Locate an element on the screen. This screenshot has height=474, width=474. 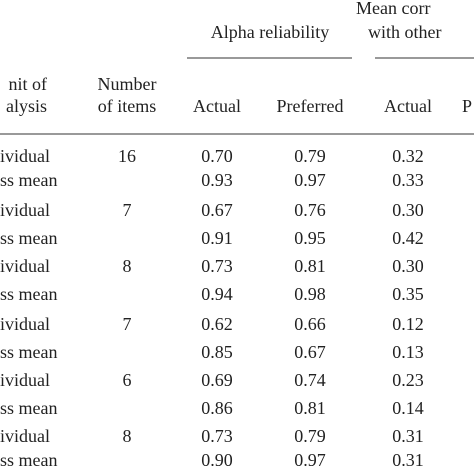
items-cell: 6 is located at coordinates (127, 380).